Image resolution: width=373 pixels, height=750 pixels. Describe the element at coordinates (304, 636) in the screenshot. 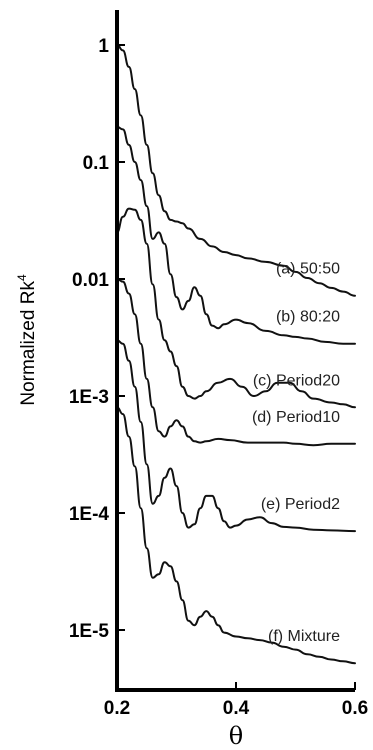

I see `series-label-6: (f) Mixture` at that location.